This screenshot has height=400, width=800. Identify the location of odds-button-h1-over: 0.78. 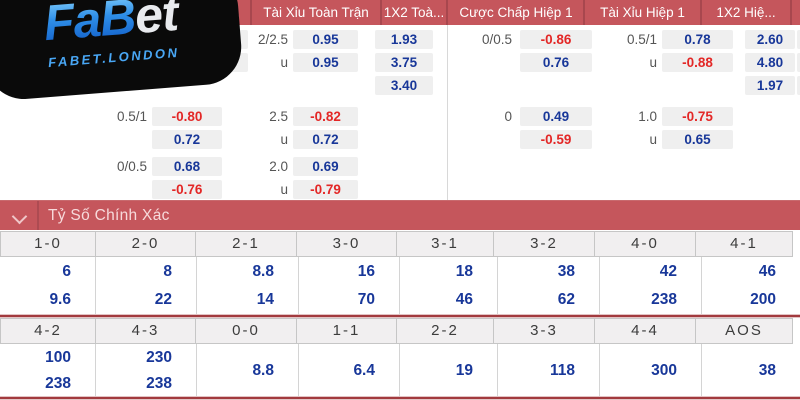
(697, 39).